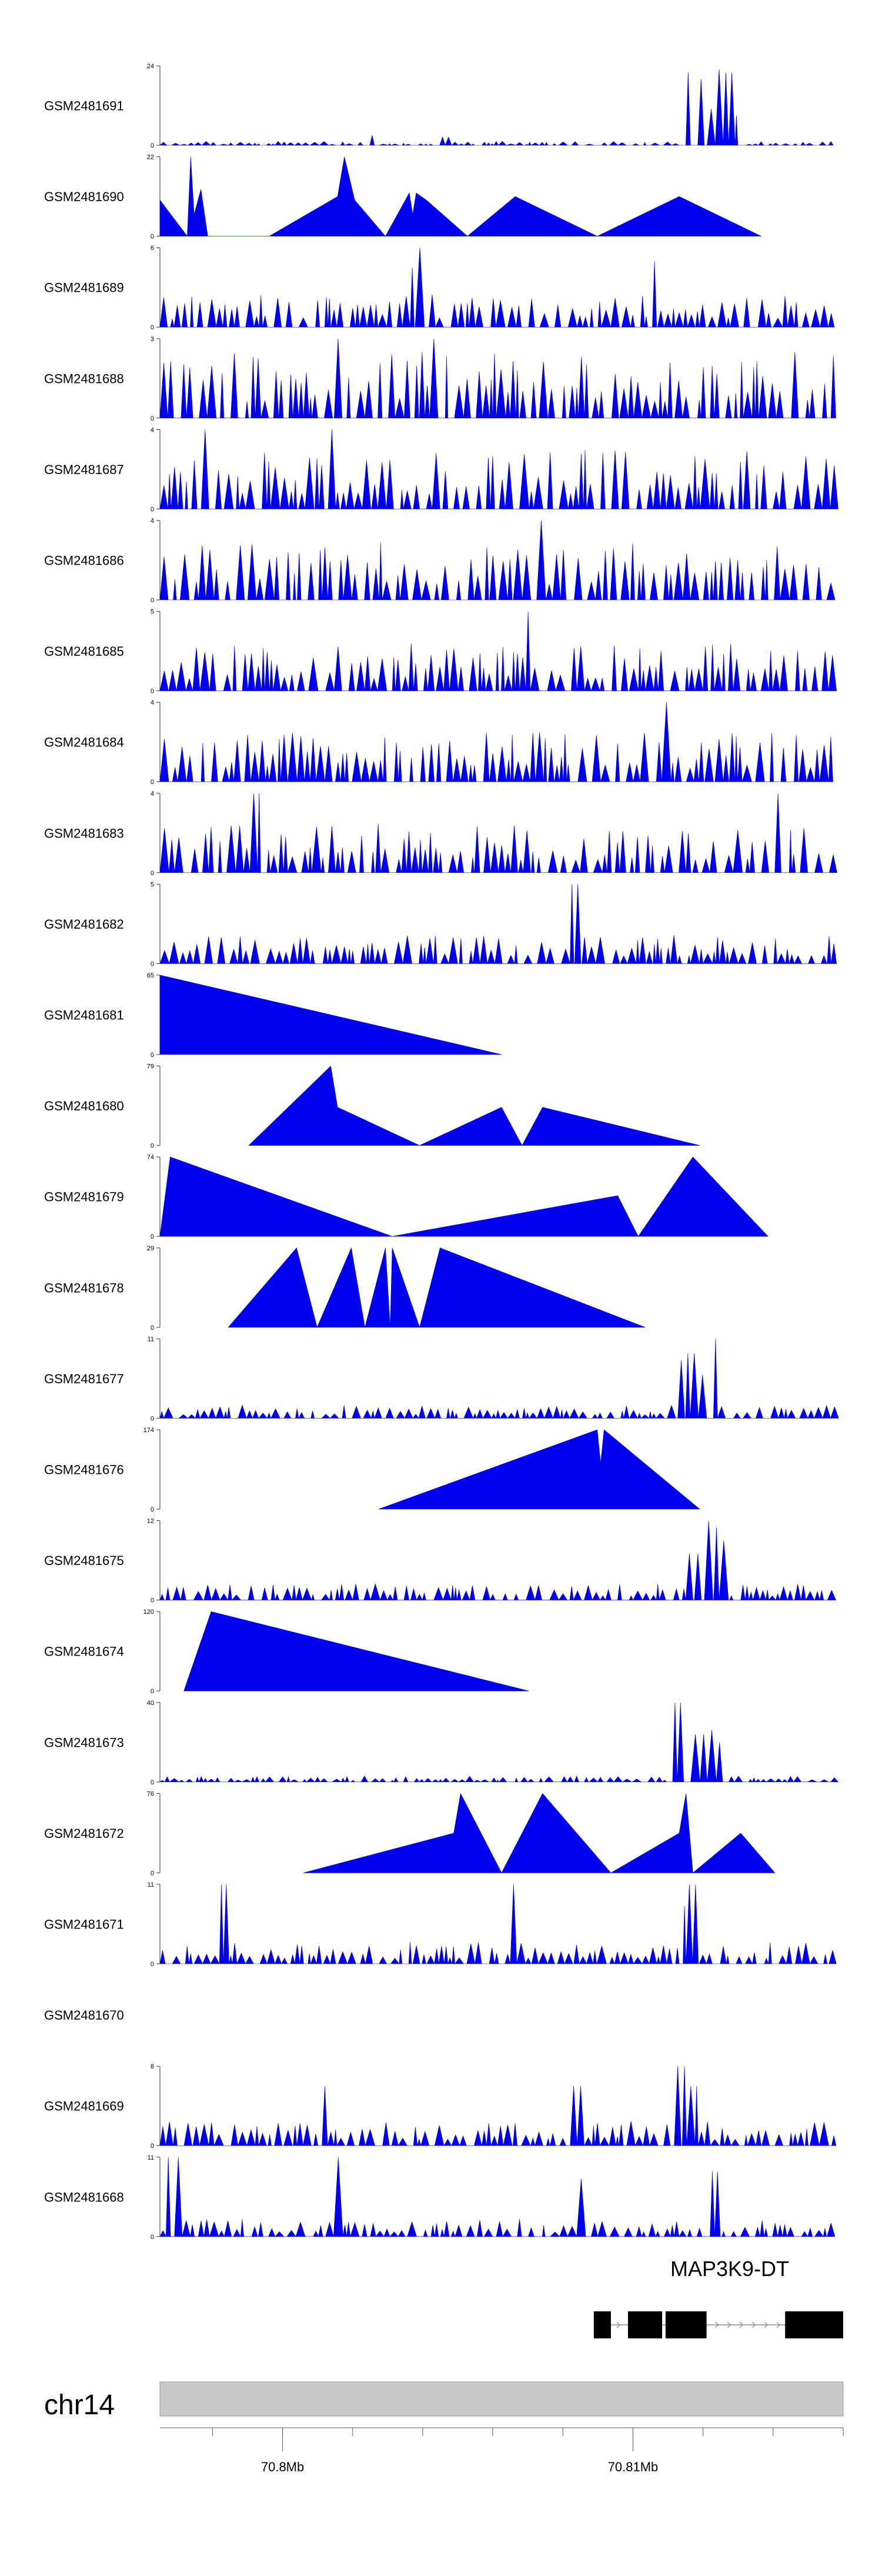 Image resolution: width=882 pixels, height=2576 pixels. What do you see at coordinates (499, 1379) in the screenshot?
I see `signal-area-GSM2481677` at bounding box center [499, 1379].